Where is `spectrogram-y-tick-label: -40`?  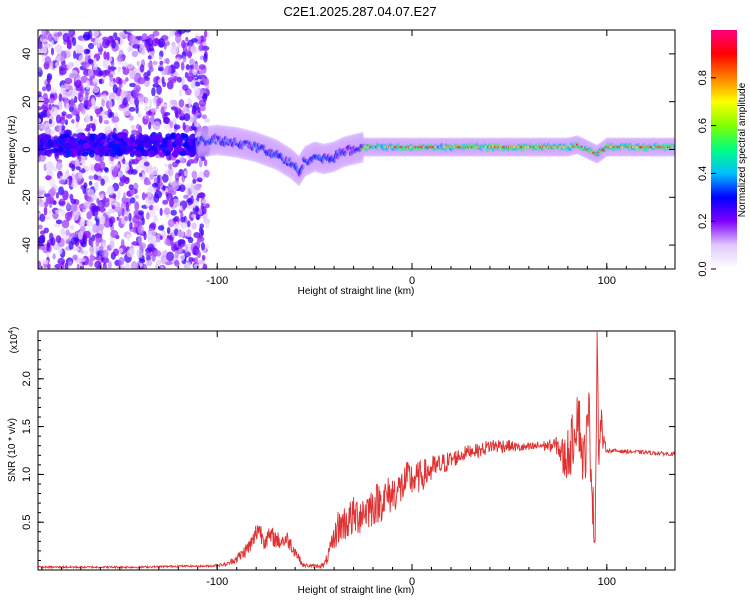
spectrogram-y-tick-label: -40 is located at coordinates (27, 245).